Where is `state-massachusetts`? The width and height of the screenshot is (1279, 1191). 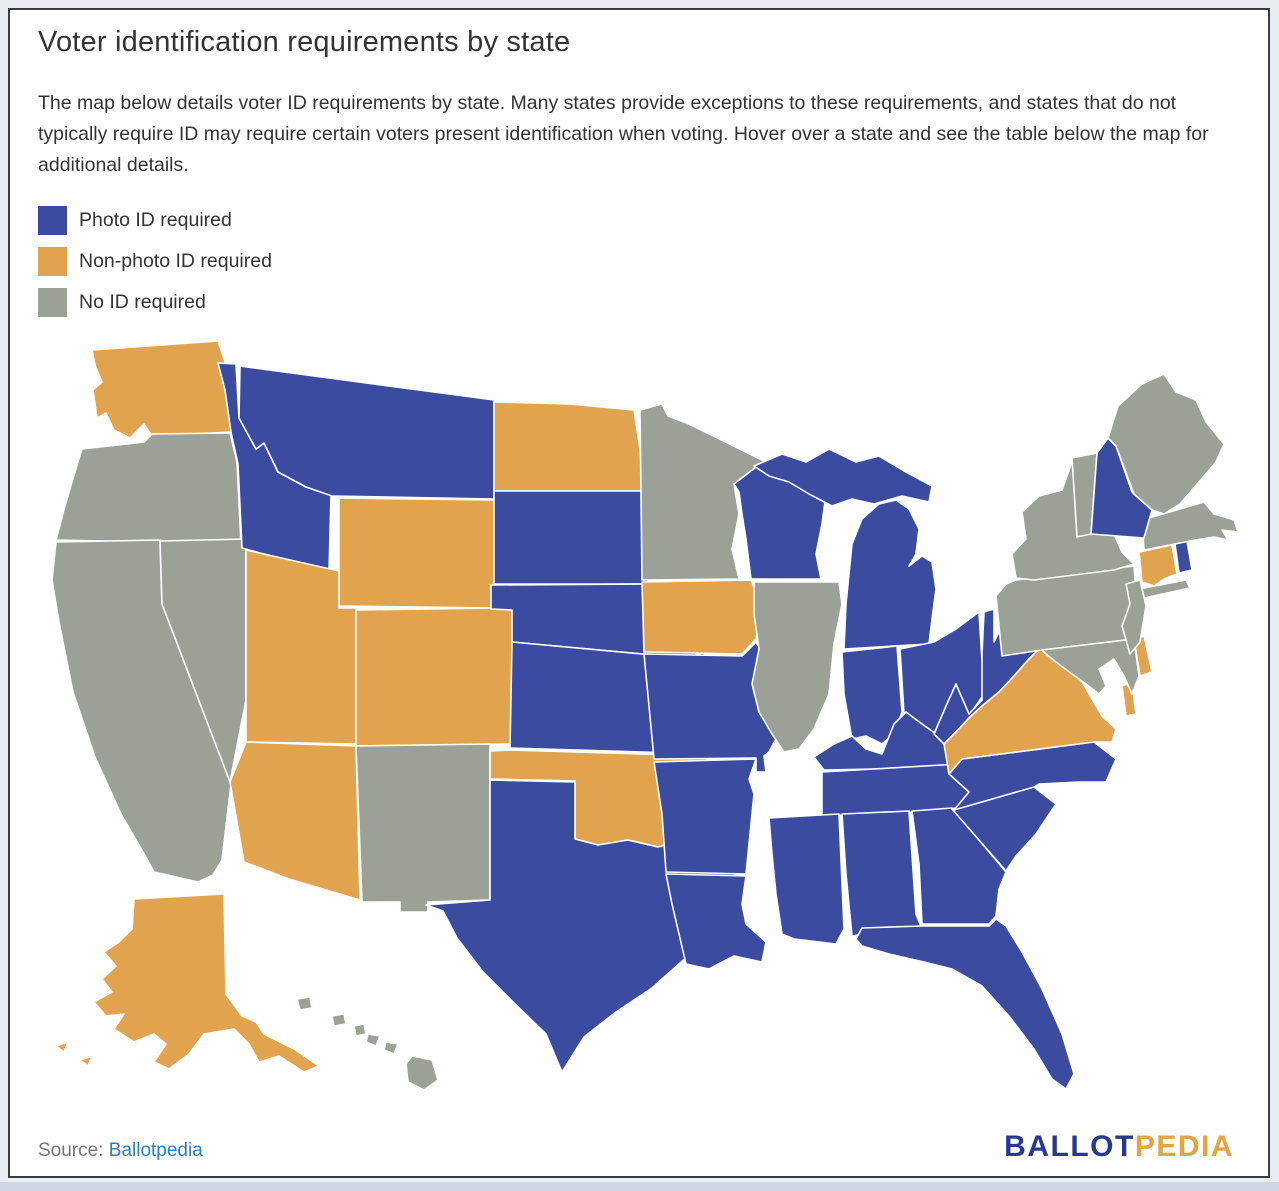
state-massachusetts is located at coordinates (1190, 526).